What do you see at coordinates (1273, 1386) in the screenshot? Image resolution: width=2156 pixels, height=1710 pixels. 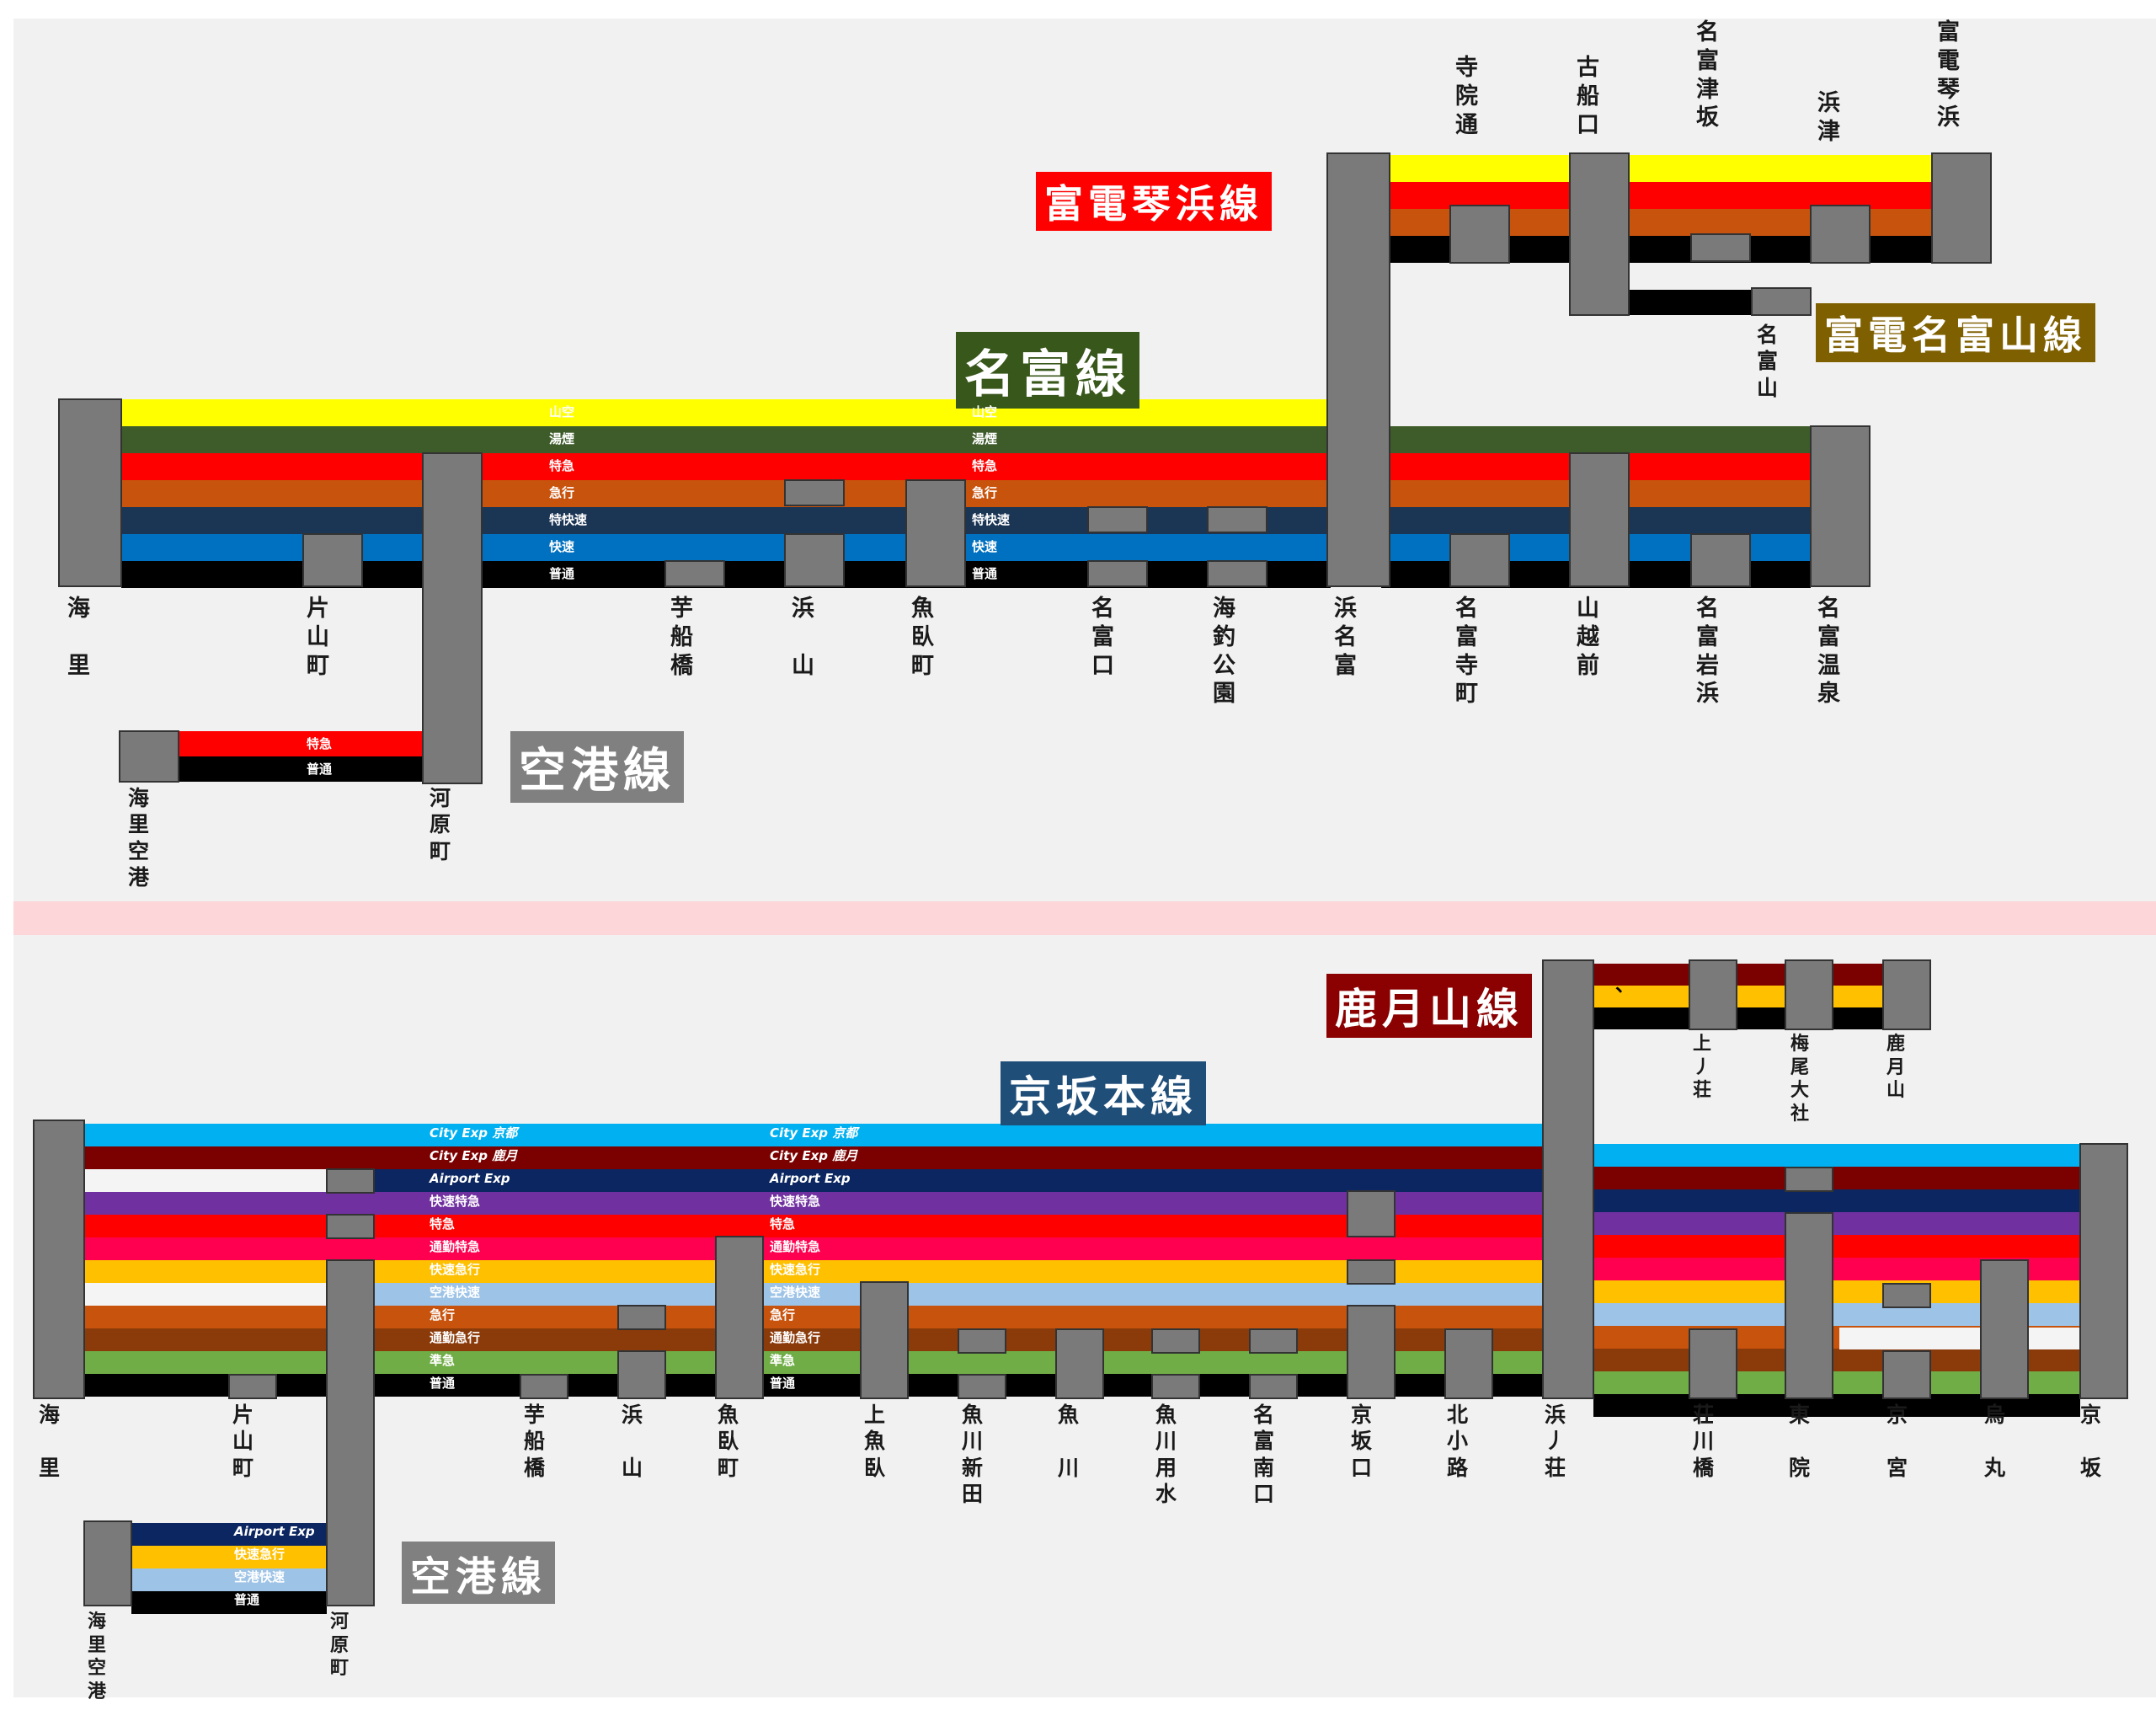 I see `b-station-nantomiguchi` at bounding box center [1273, 1386].